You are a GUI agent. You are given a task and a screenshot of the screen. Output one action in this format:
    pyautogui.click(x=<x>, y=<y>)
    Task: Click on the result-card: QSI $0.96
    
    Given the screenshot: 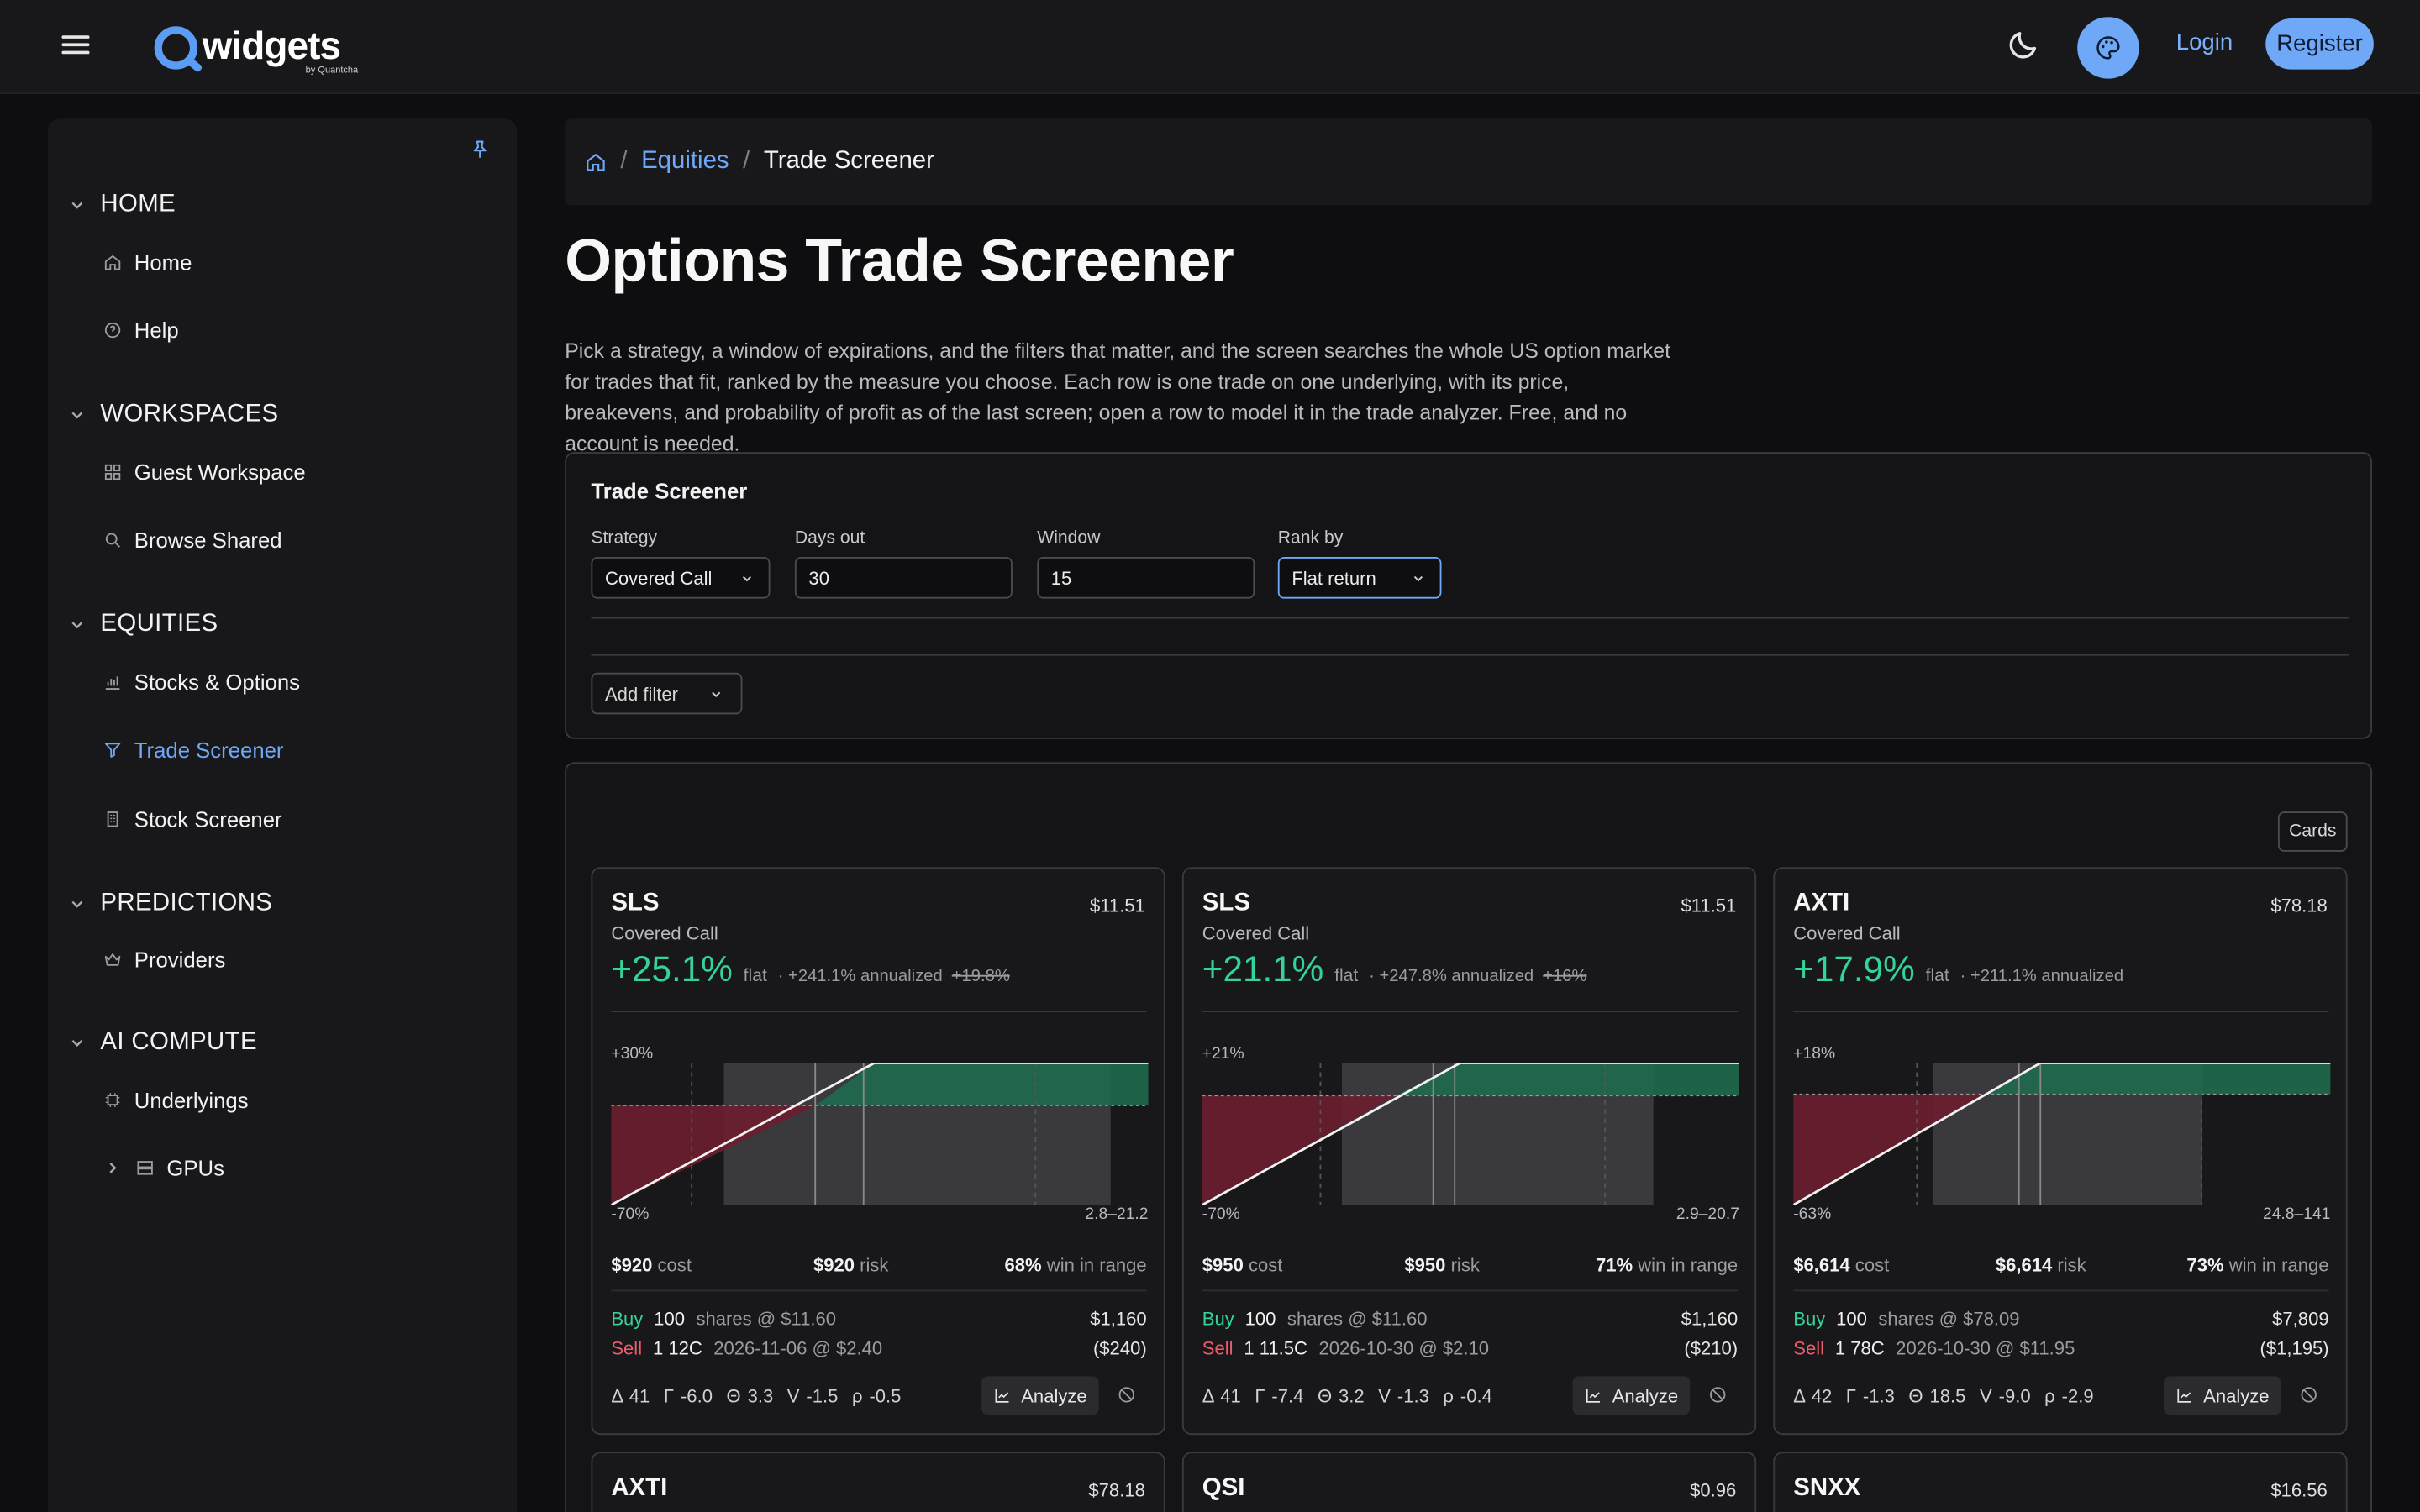 What is the action you would take?
    pyautogui.click(x=1469, y=1482)
    